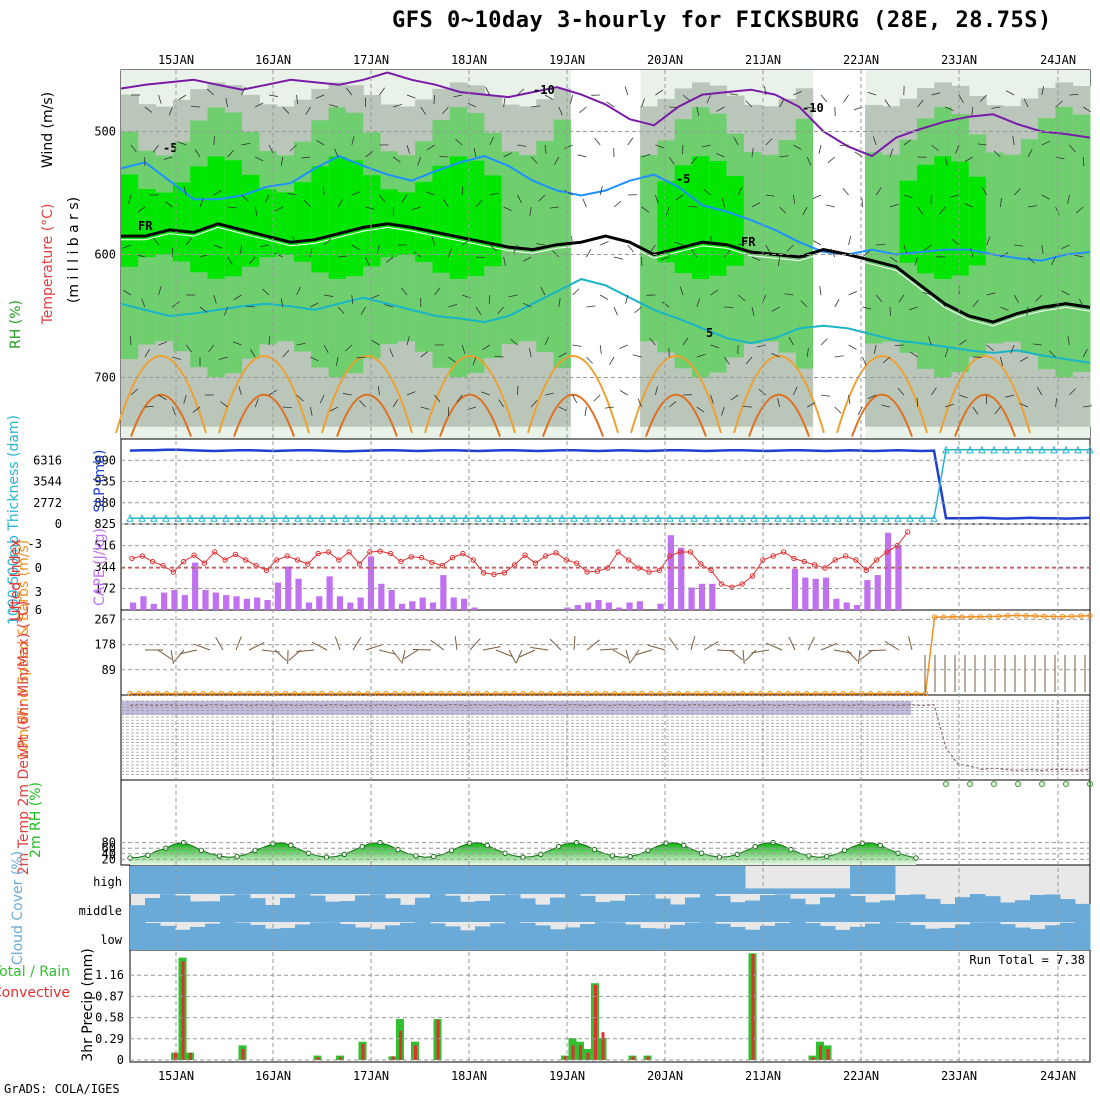 Image resolution: width=1100 pixels, height=1100 pixels. What do you see at coordinates (748, 242) in the screenshot?
I see `contour-label: FR` at bounding box center [748, 242].